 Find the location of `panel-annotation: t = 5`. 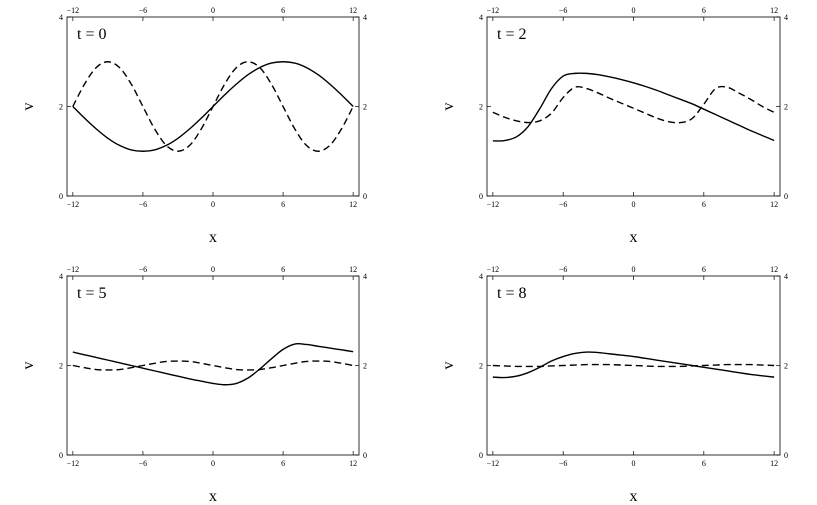

panel-annotation: t = 5 is located at coordinates (91, 293).